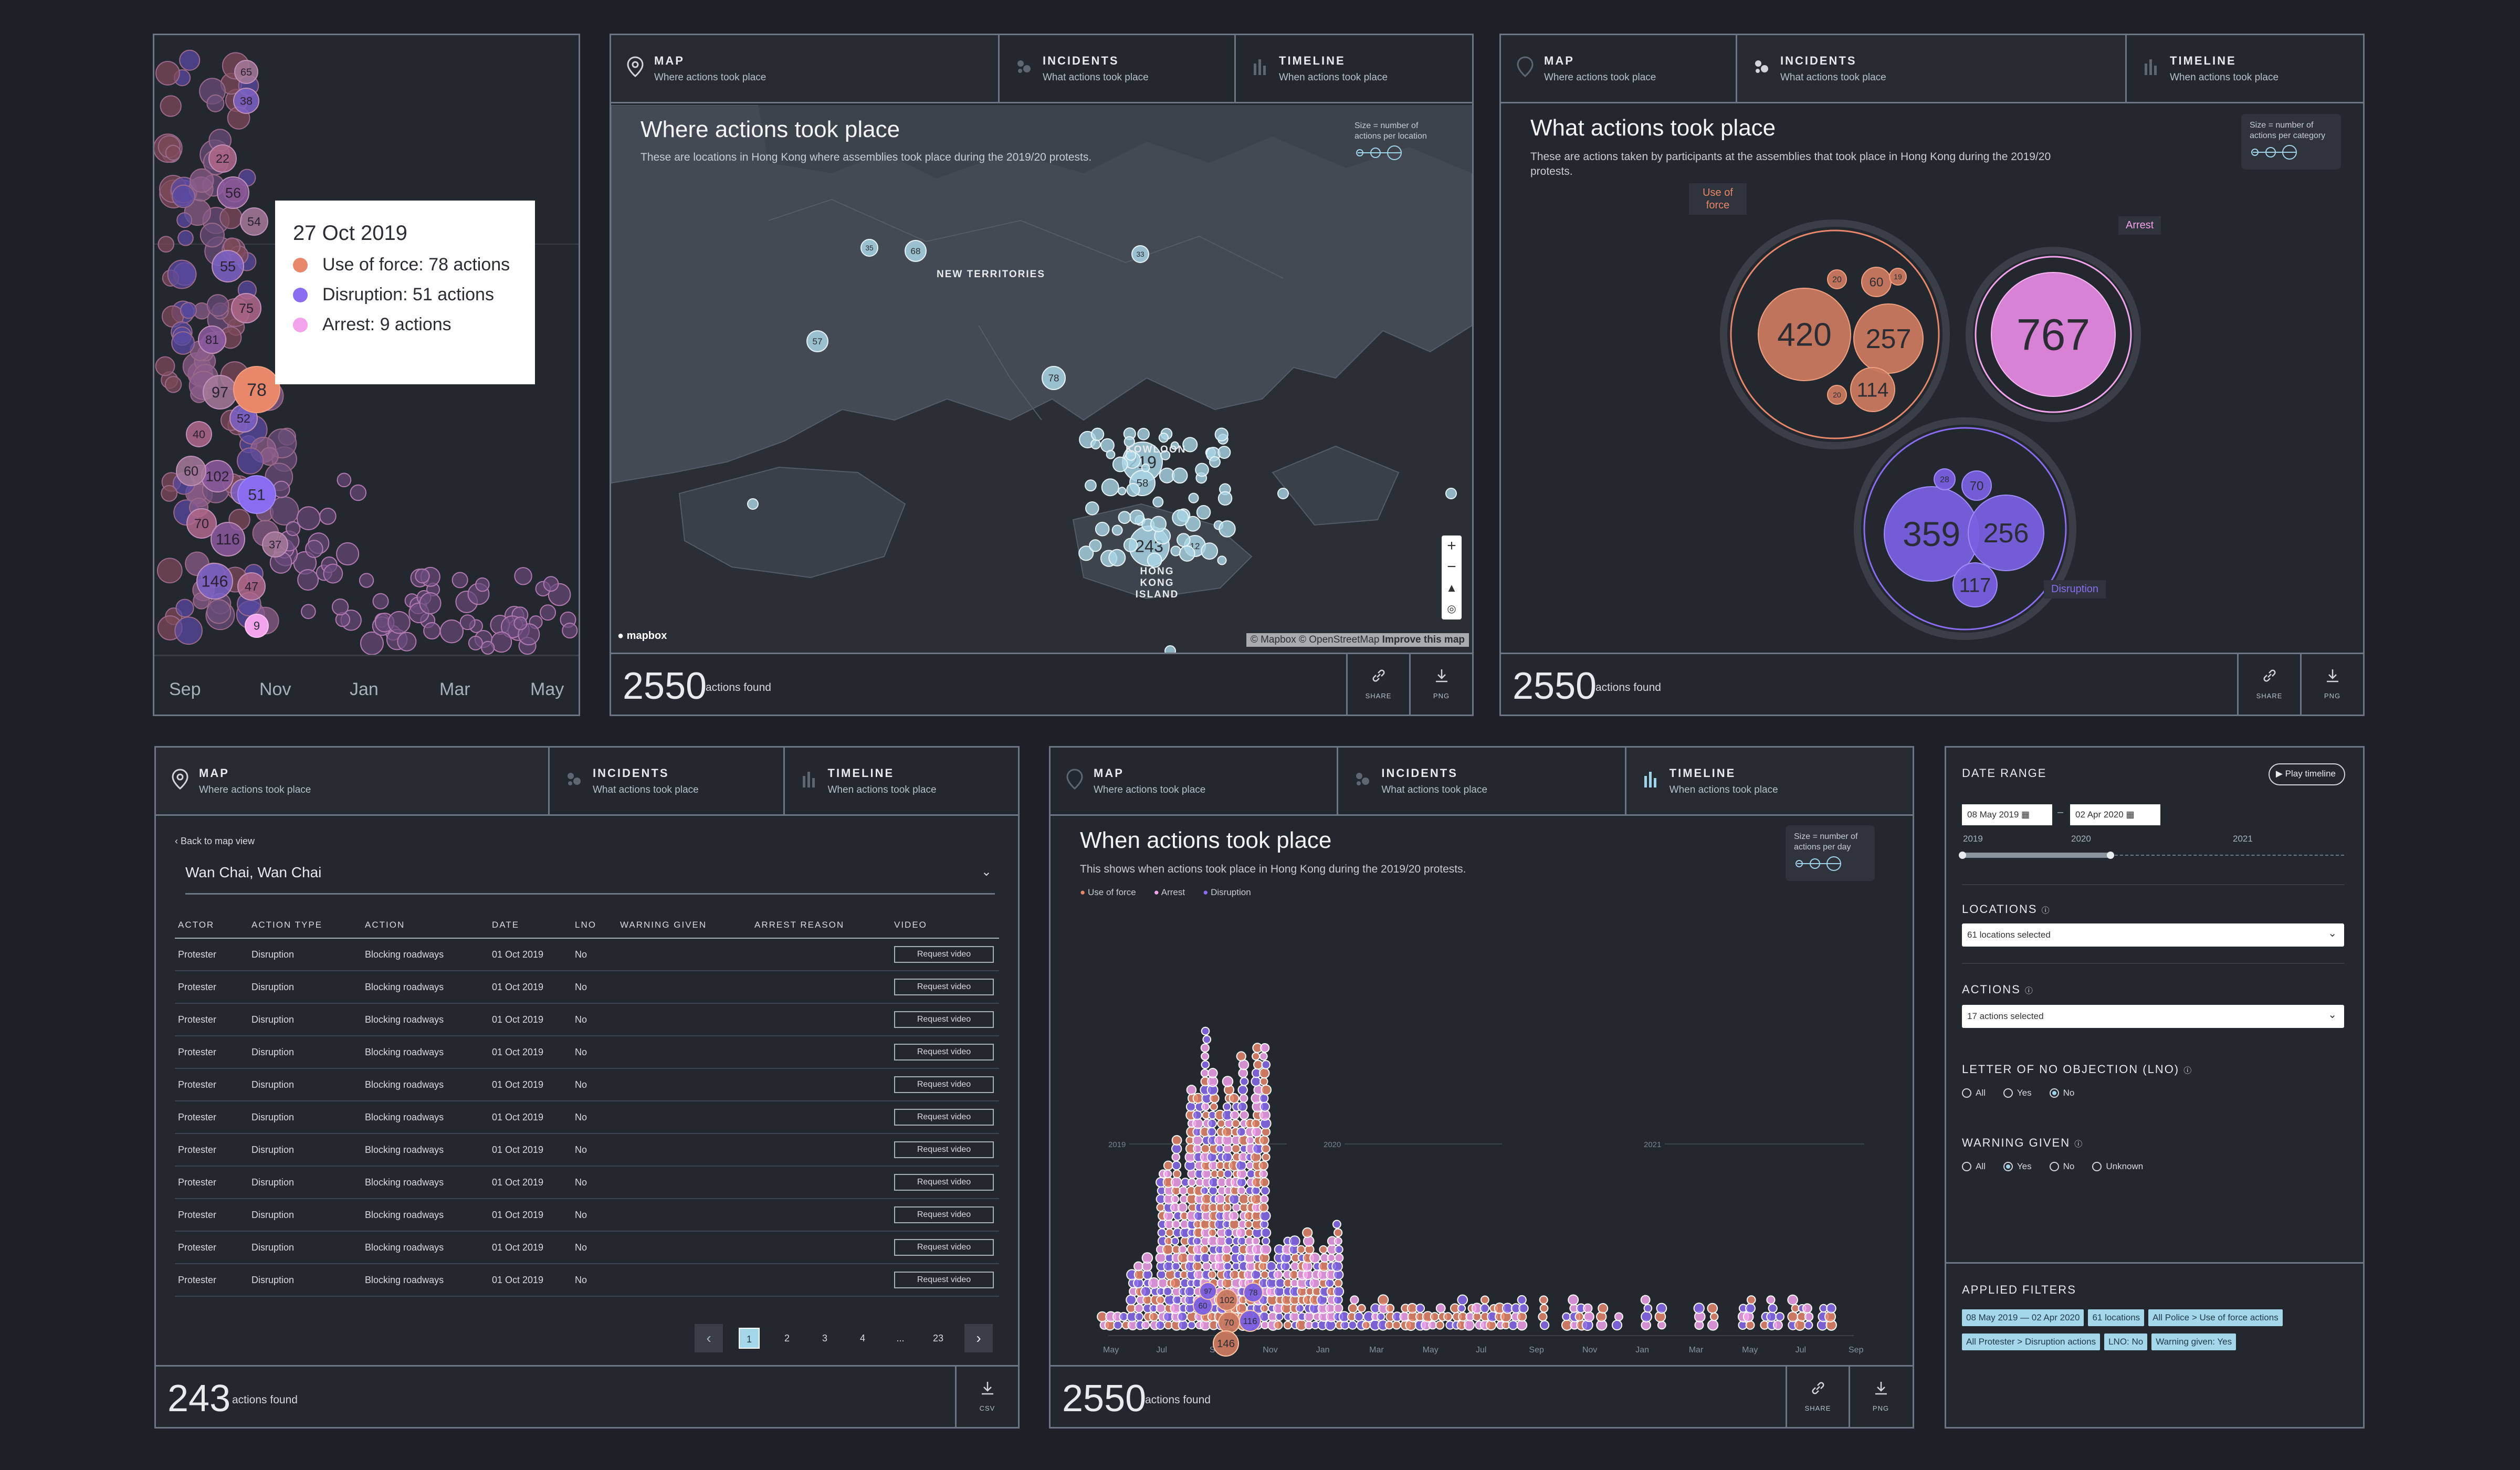 This screenshot has height=1470, width=2520. What do you see at coordinates (1837, 279) in the screenshot?
I see `incident-bubble-use-of-force: 20` at bounding box center [1837, 279].